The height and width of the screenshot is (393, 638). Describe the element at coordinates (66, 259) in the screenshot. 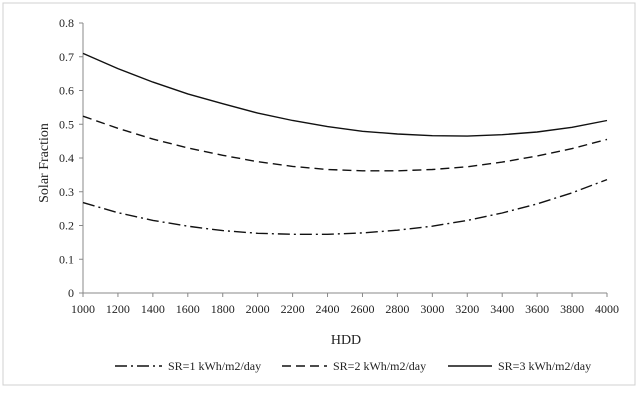

I see `y-tick-label: 0.1` at that location.